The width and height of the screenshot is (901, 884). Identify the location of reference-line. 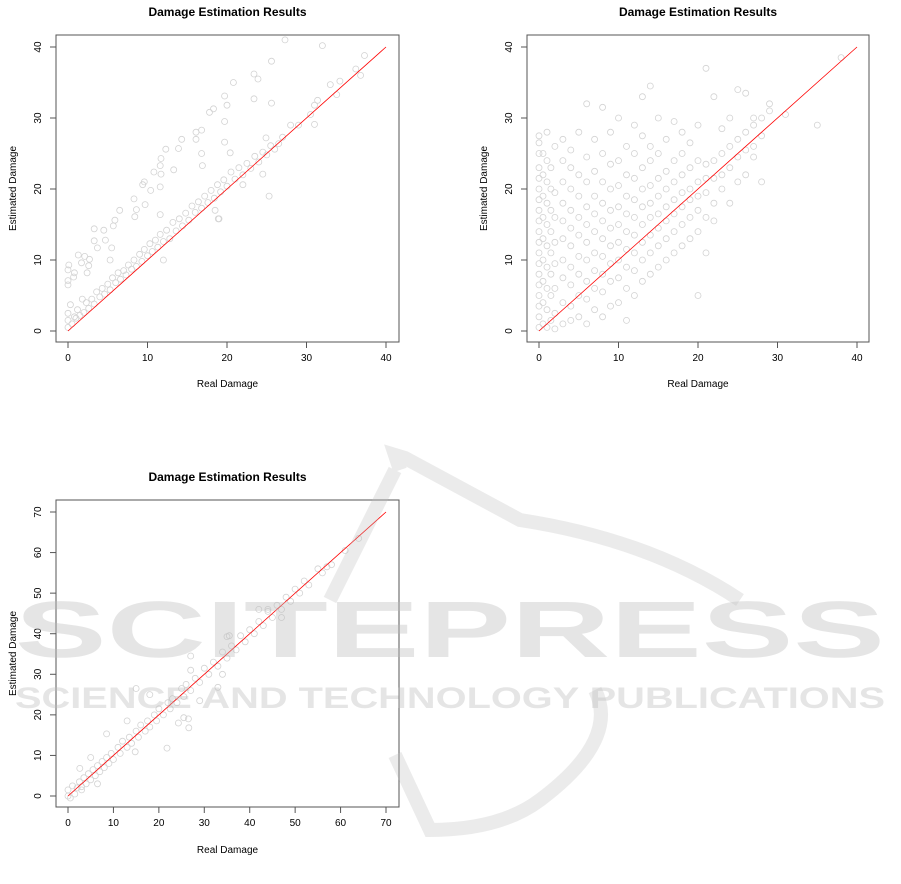
(698, 189).